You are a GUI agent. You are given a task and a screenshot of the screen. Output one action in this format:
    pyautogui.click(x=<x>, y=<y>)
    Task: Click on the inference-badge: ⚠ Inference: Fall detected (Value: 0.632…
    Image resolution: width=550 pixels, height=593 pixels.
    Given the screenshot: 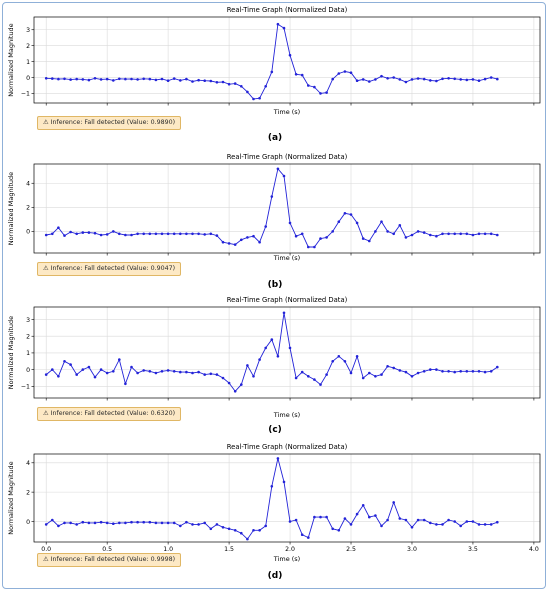 What is the action you would take?
    pyautogui.click(x=109, y=414)
    